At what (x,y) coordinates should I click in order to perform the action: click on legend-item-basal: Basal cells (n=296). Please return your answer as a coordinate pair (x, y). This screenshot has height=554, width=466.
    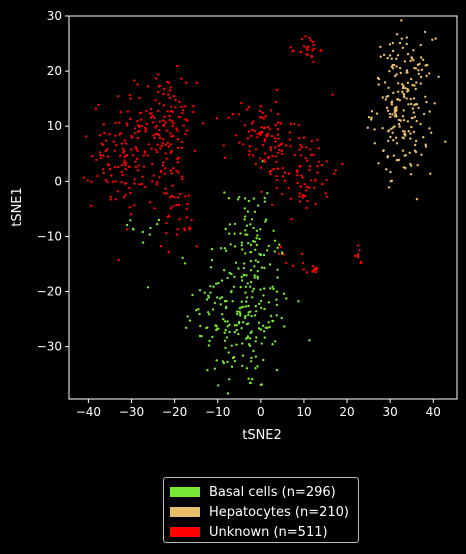
    Looking at the image, I should click on (261, 492).